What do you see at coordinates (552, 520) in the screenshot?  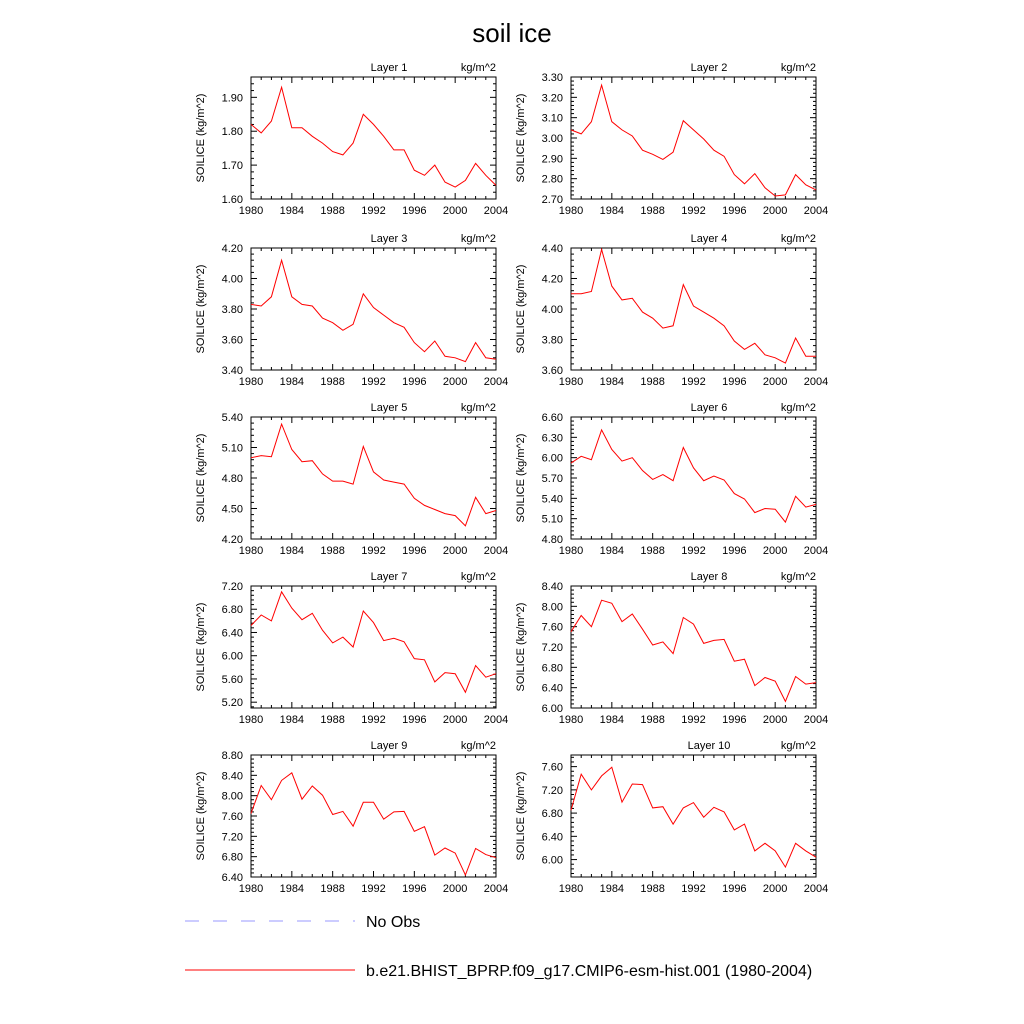 I see `y-tick-label: 5.10` at bounding box center [552, 520].